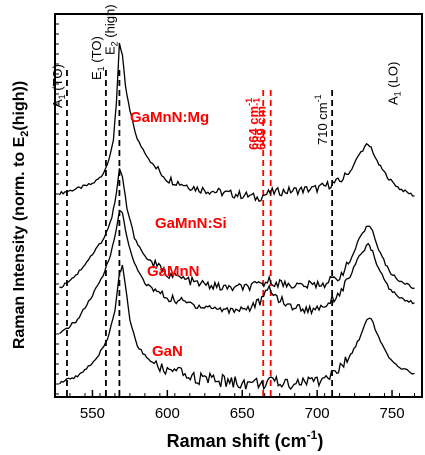 This screenshot has height=455, width=425. Describe the element at coordinates (167, 351) in the screenshot. I see `series-label: GaN` at that location.